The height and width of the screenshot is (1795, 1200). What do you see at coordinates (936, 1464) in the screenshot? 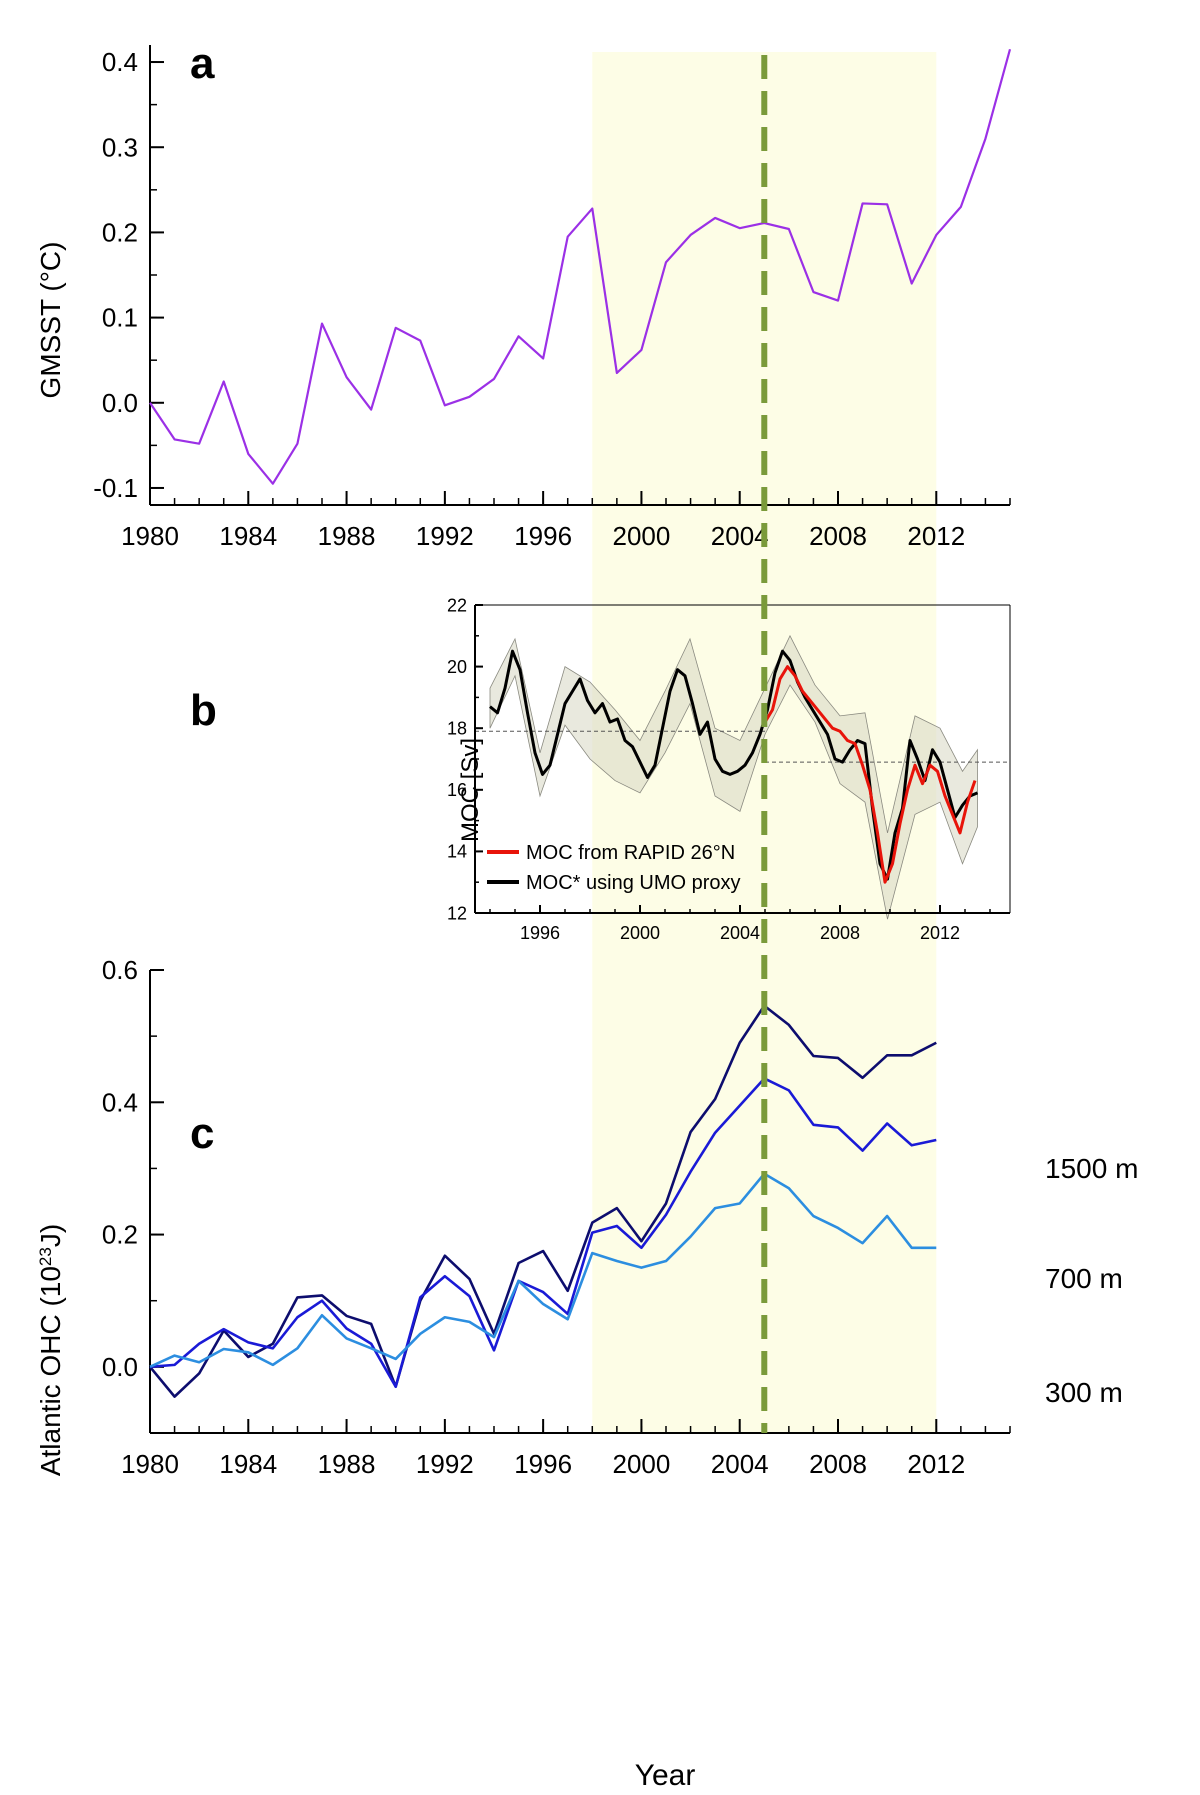
I see `panel-c-x-tick-label: 2012` at bounding box center [936, 1464].